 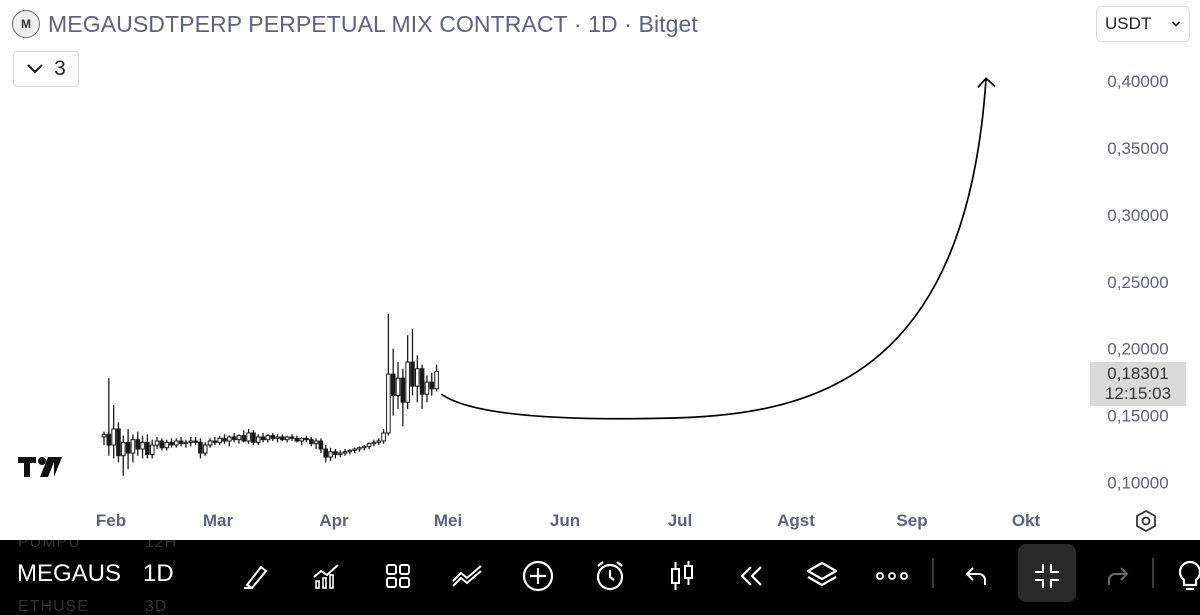 What do you see at coordinates (976, 576) in the screenshot?
I see `undo-icon` at bounding box center [976, 576].